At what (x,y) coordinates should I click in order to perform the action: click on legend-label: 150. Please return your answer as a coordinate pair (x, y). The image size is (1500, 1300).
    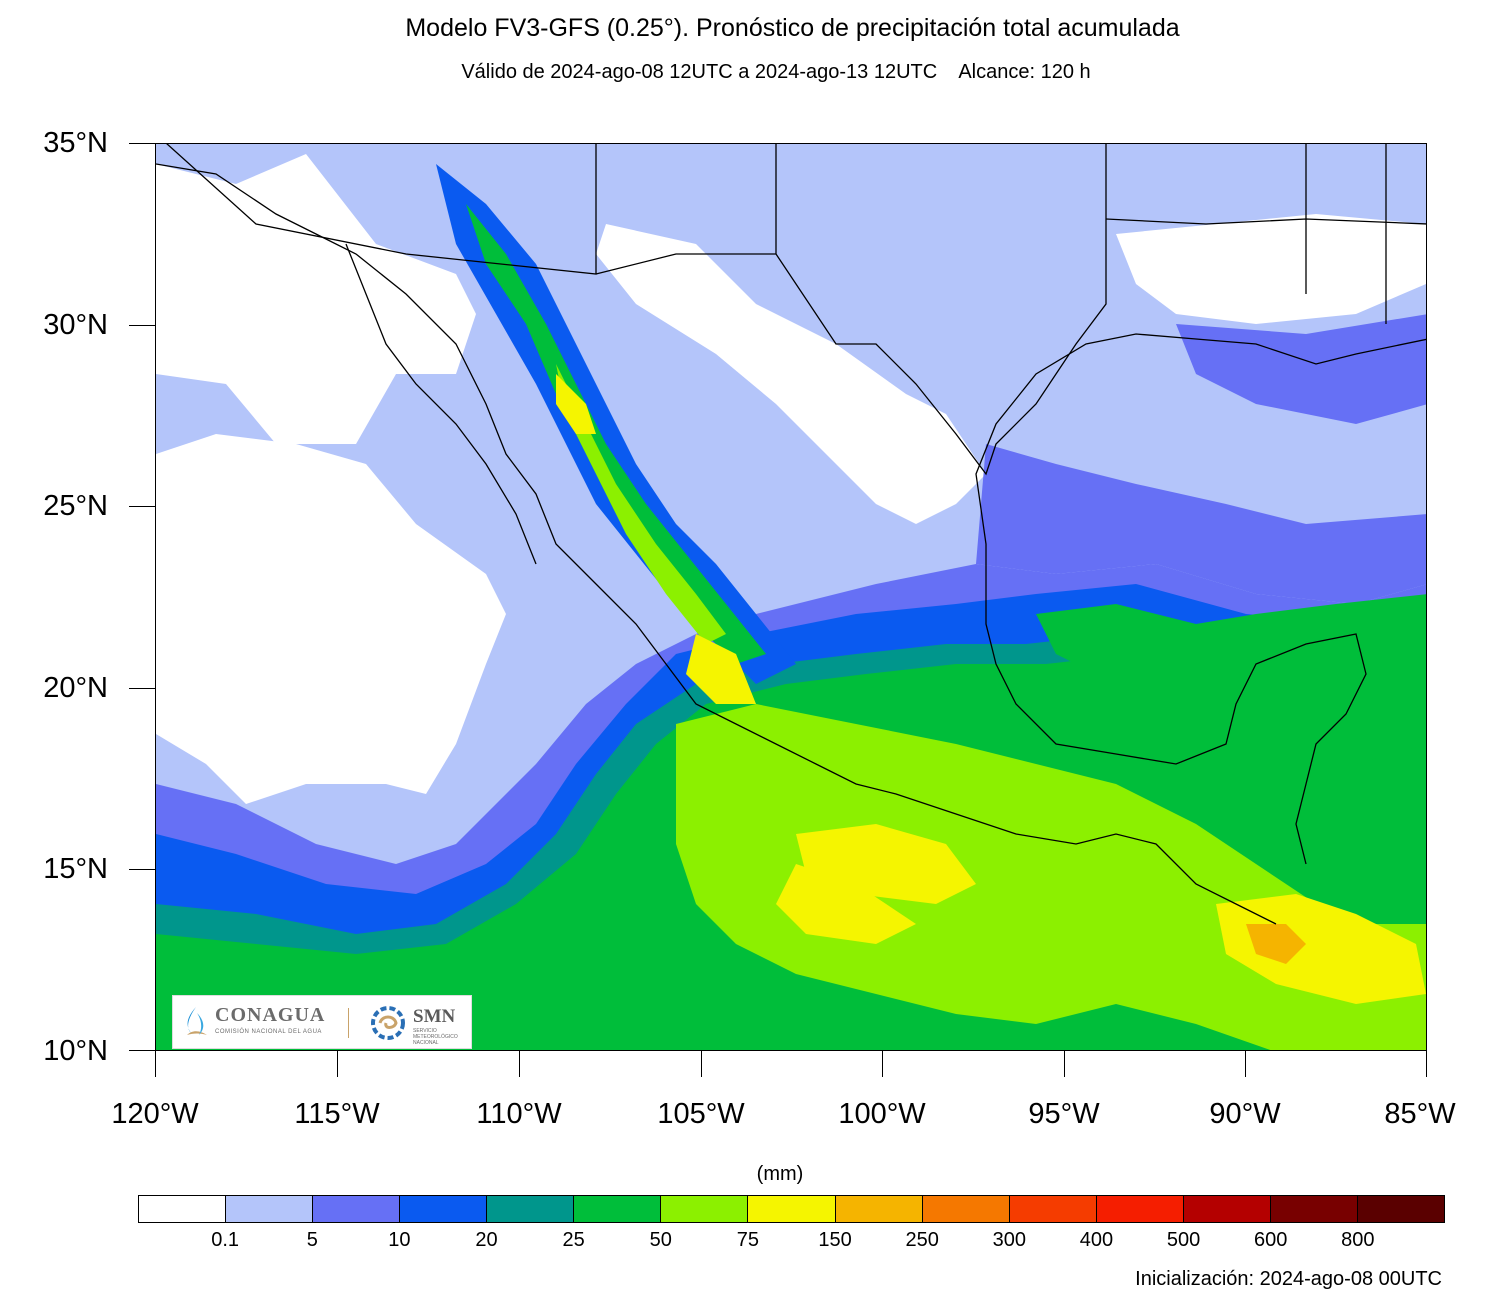
    Looking at the image, I should click on (835, 1240).